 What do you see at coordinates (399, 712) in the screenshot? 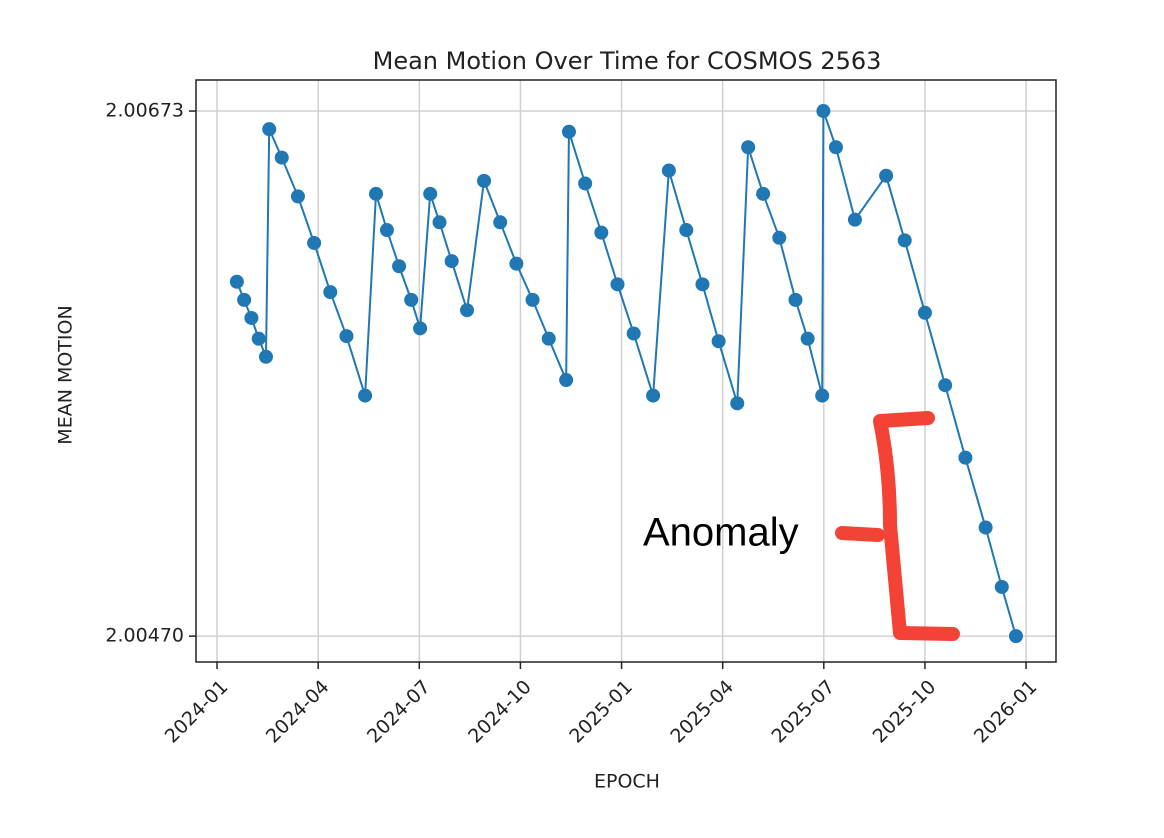
I see `x-tick-label: 2024-07` at bounding box center [399, 712].